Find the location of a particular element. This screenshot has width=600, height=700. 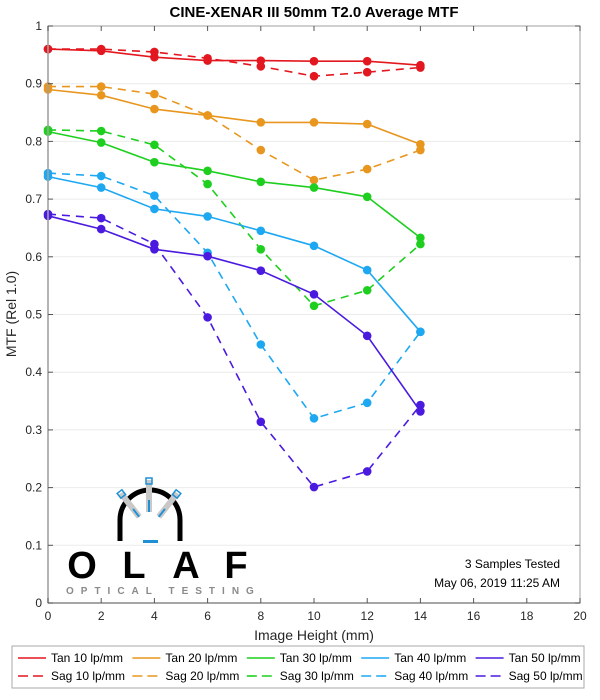

y-tick-label: 0 is located at coordinates (38, 603).